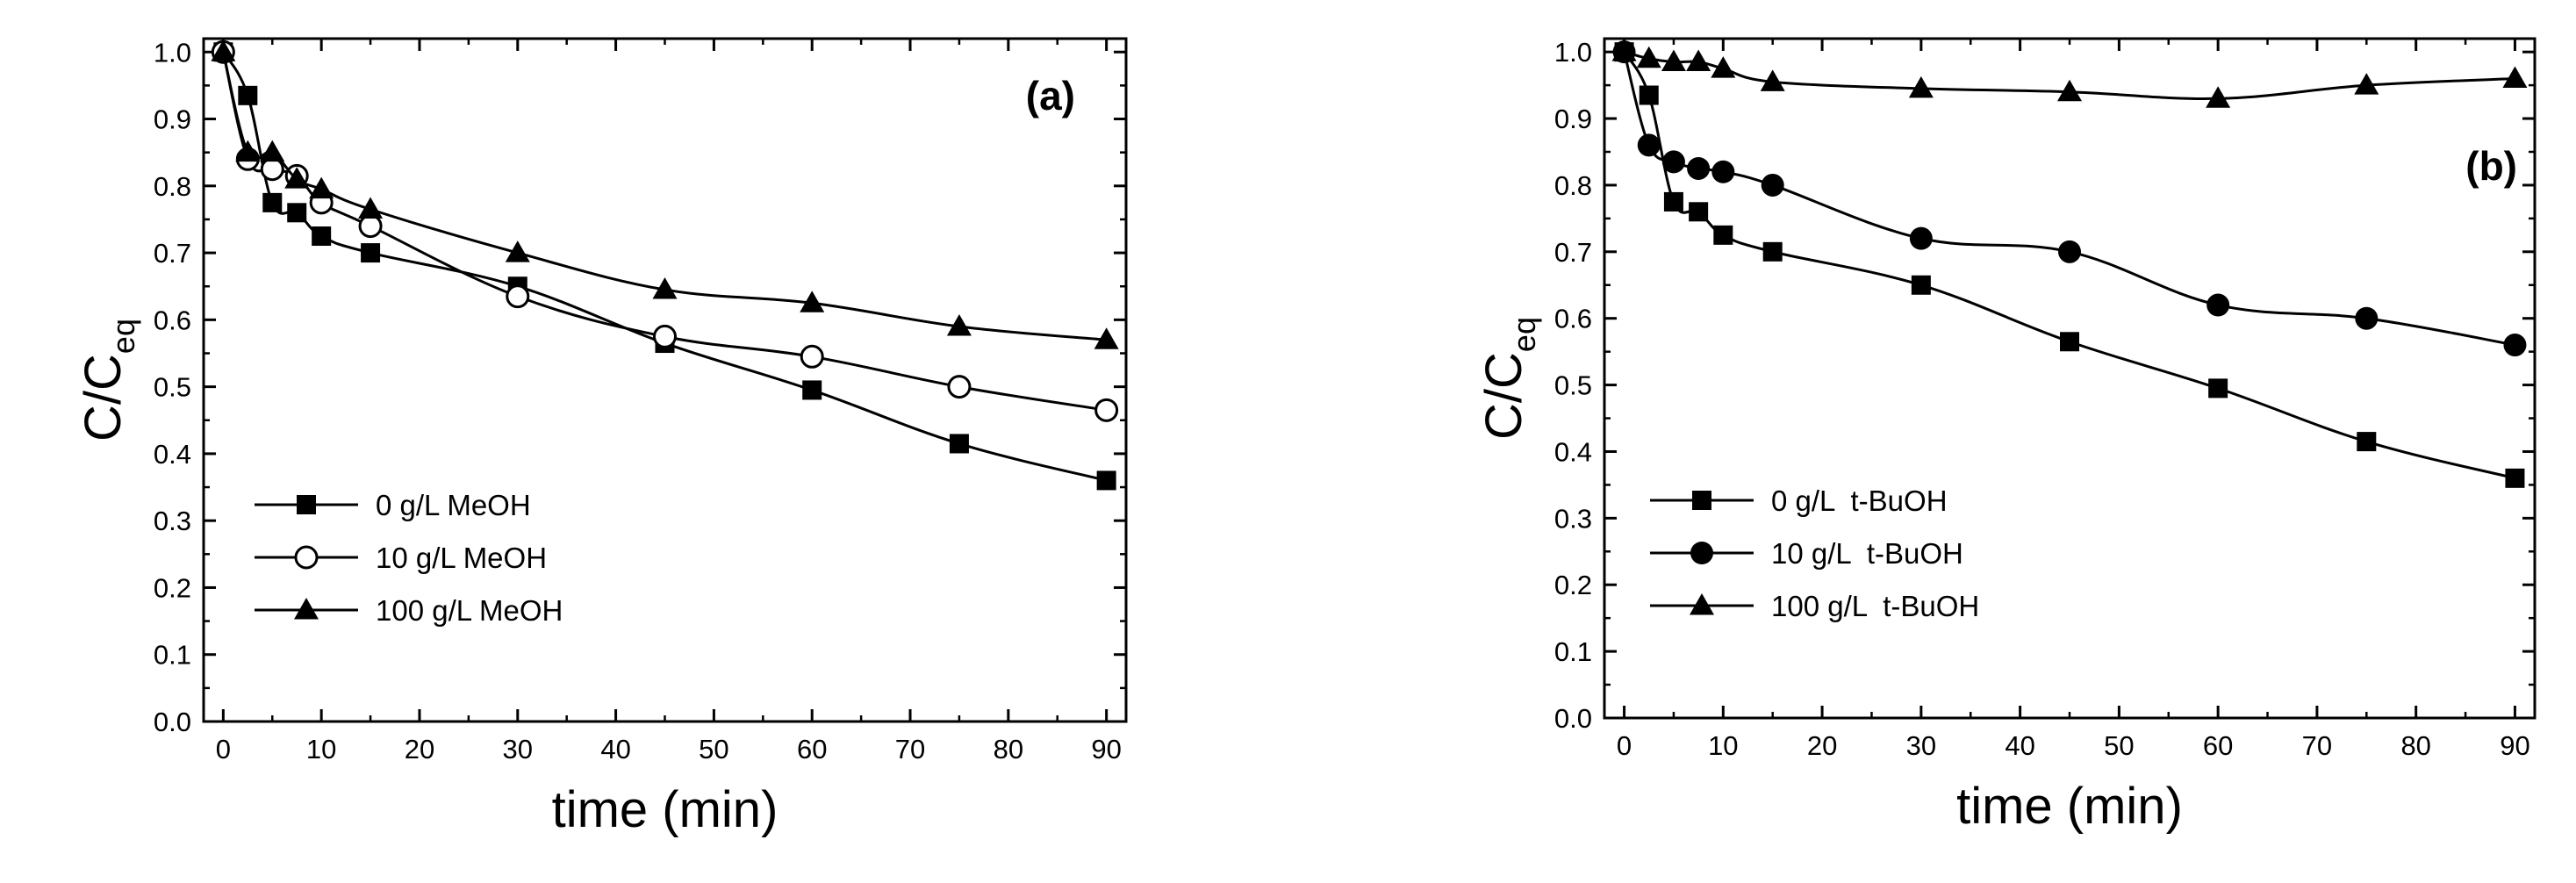 This screenshot has width=2576, height=883. What do you see at coordinates (454, 505) in the screenshot?
I see `legend-label: 0 g/L MeOH` at bounding box center [454, 505].